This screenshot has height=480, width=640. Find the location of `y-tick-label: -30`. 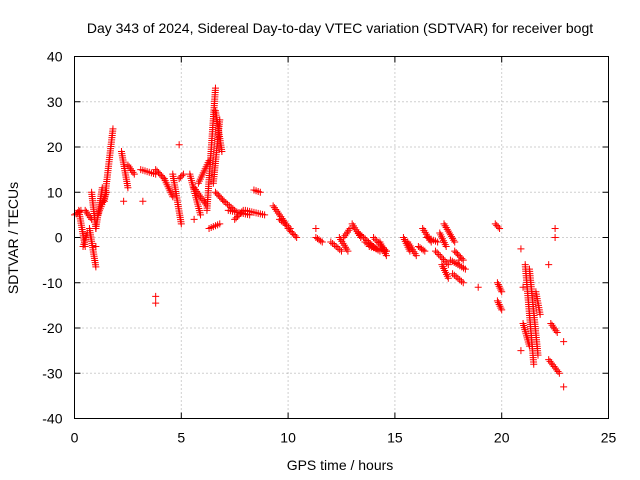

y-tick-label: -30 is located at coordinates (52, 373).